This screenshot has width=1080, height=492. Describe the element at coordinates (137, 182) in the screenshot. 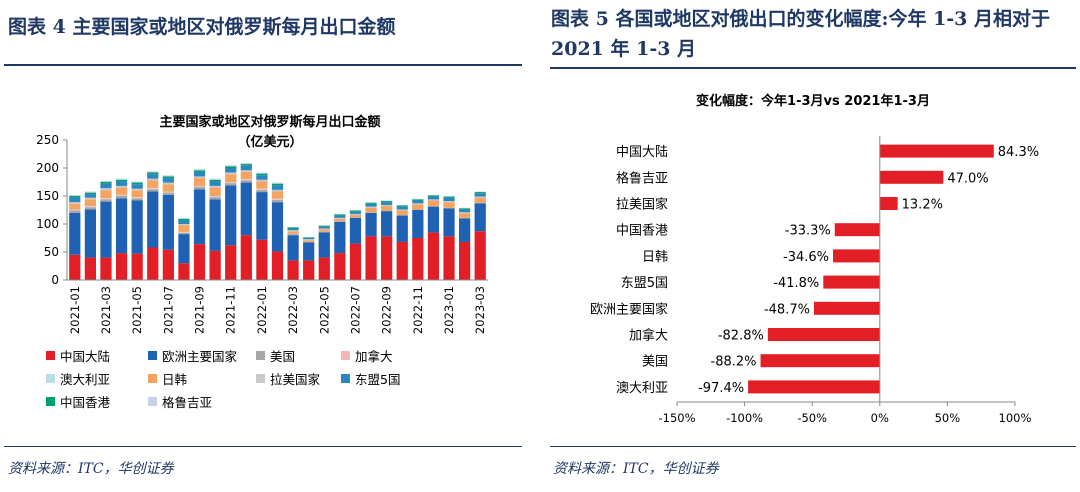

I see `bar-segment-2021-05-格鲁吉亚` at that location.